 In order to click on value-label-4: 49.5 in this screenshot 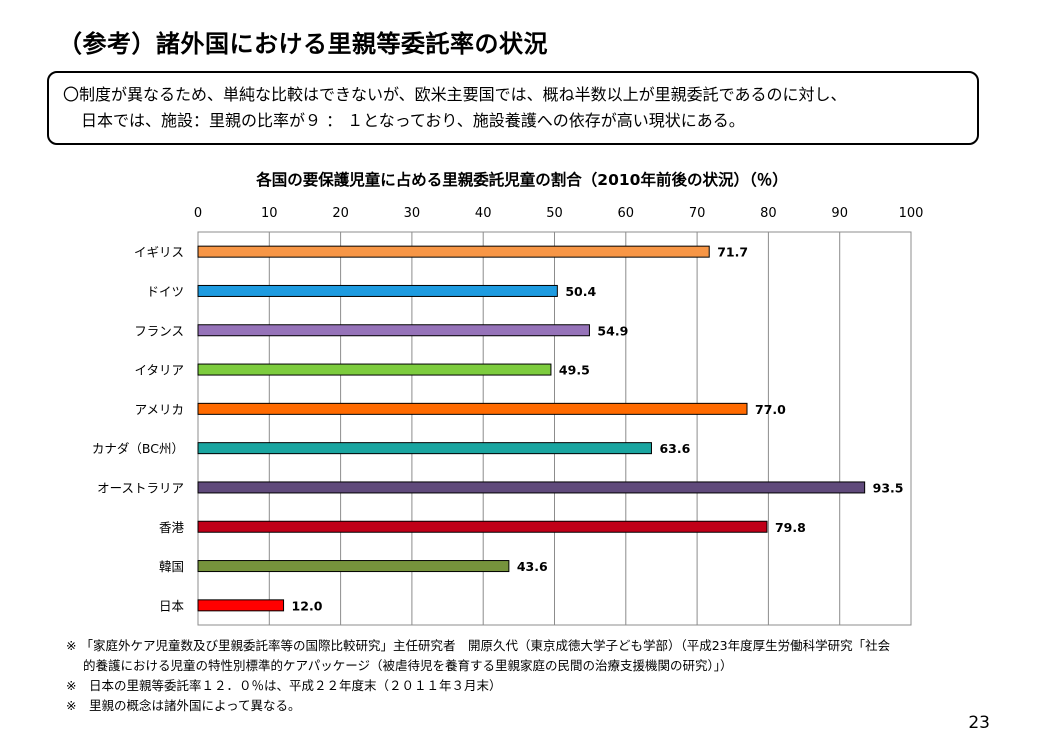, I will do `click(574, 370)`.